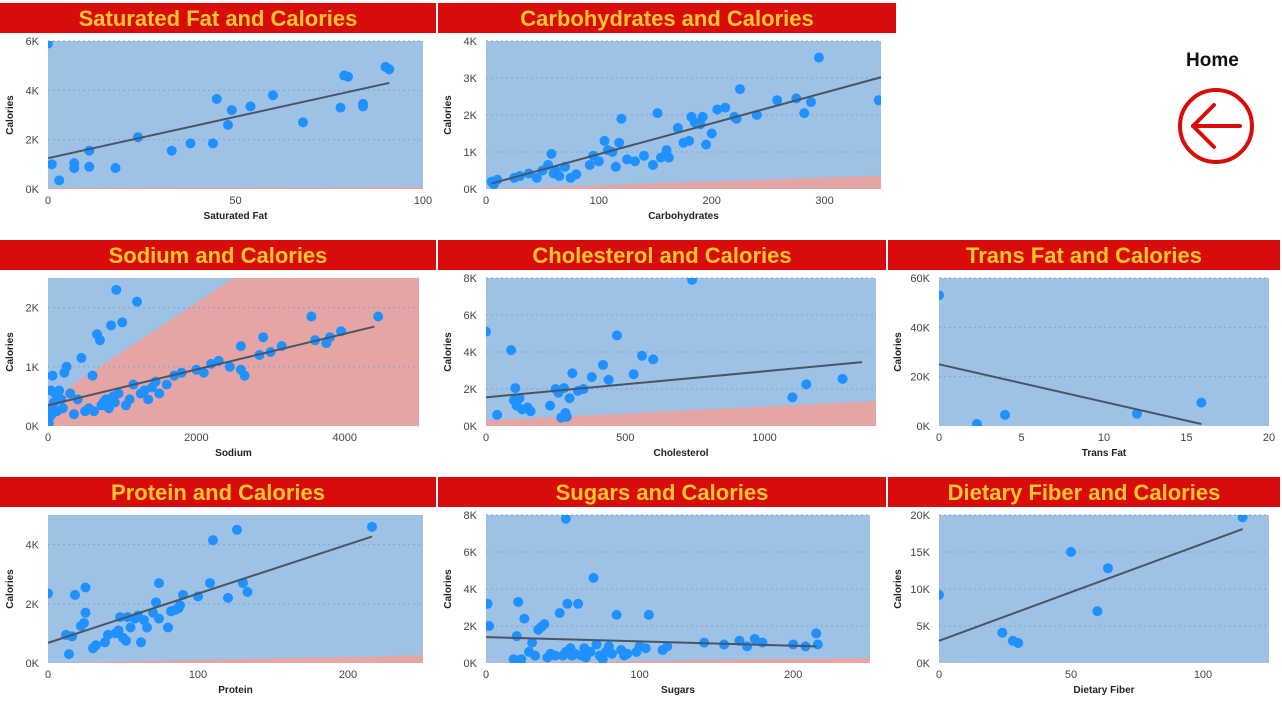 Image resolution: width=1282 pixels, height=722 pixels. Describe the element at coordinates (656, 603) in the screenshot. I see `scatter-chart: 0K 2K 4K 6K 8K 0 100 200 Sugars Calories` at that location.